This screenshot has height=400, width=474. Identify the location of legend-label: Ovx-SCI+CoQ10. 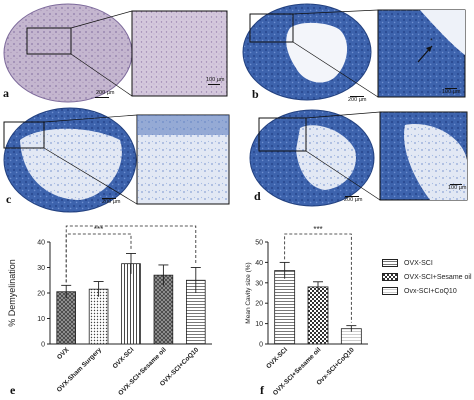
(430, 291).